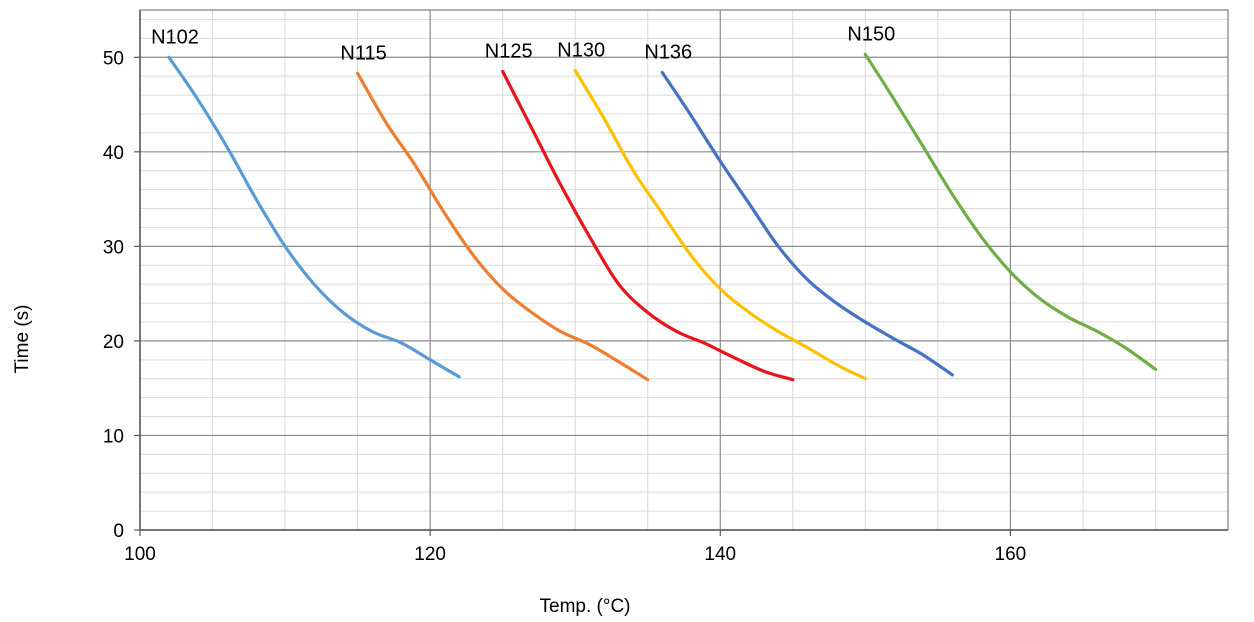 The width and height of the screenshot is (1254, 622). Describe the element at coordinates (113, 436) in the screenshot. I see `y-tick-label: 10` at that location.